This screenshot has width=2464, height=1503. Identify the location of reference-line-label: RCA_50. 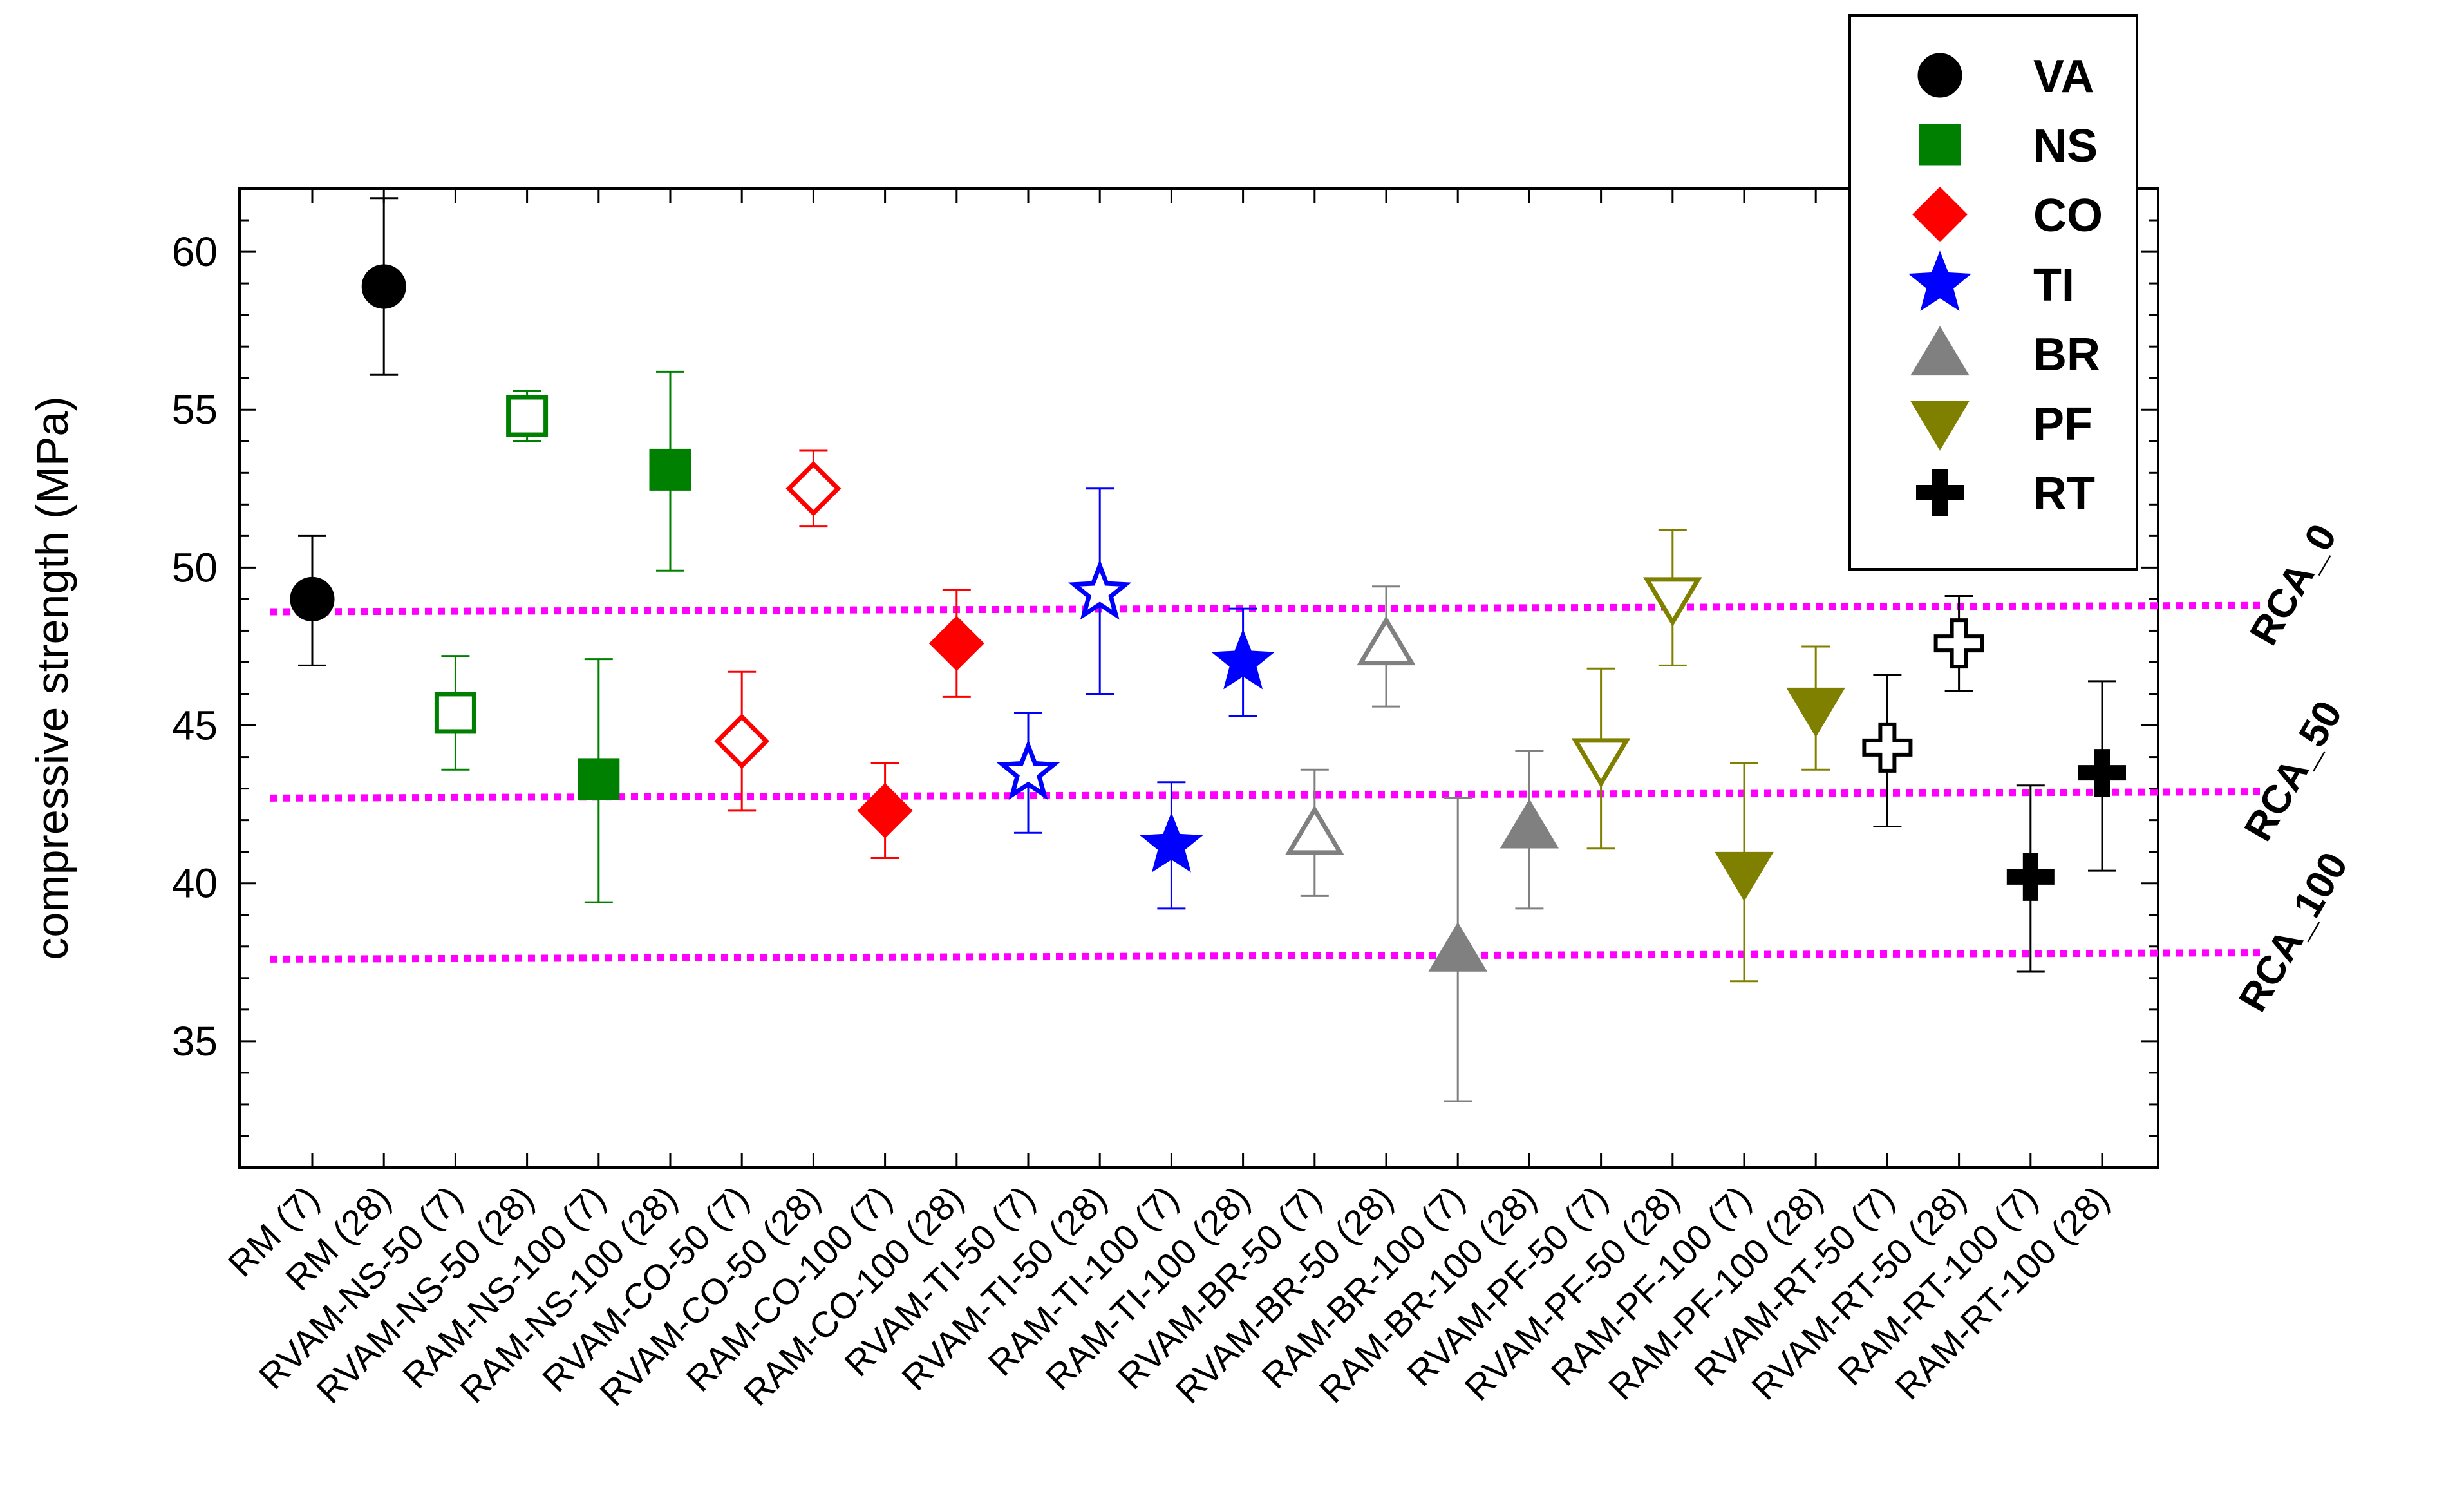
(2293, 771).